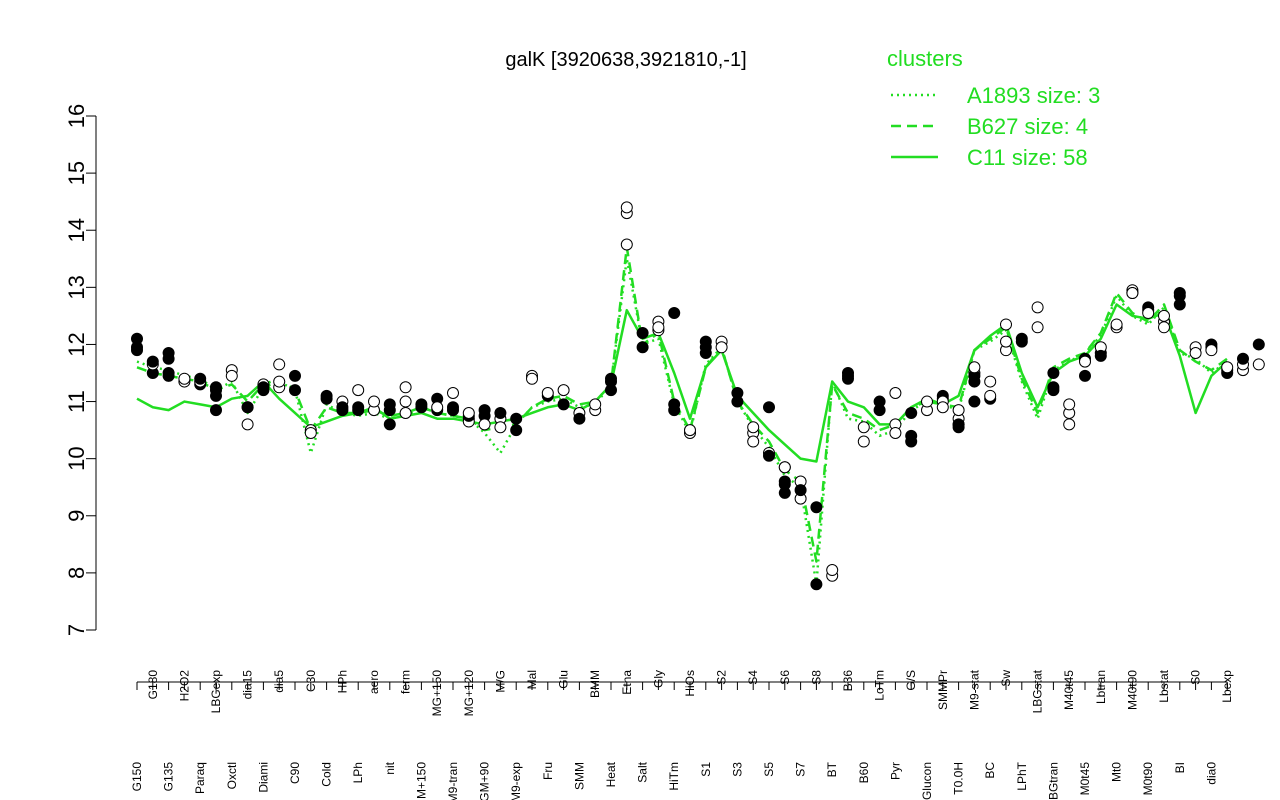  What do you see at coordinates (1027, 157) in the screenshot?
I see `legend-label: C11 size: 58` at bounding box center [1027, 157].